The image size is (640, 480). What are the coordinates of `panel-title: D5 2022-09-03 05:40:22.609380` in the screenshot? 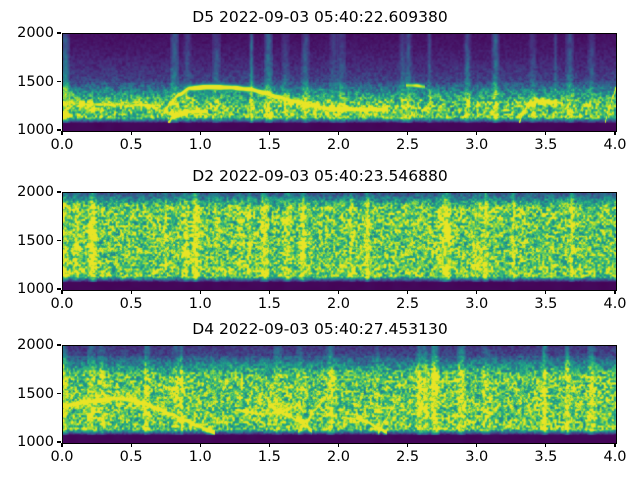 It's located at (320, 17).